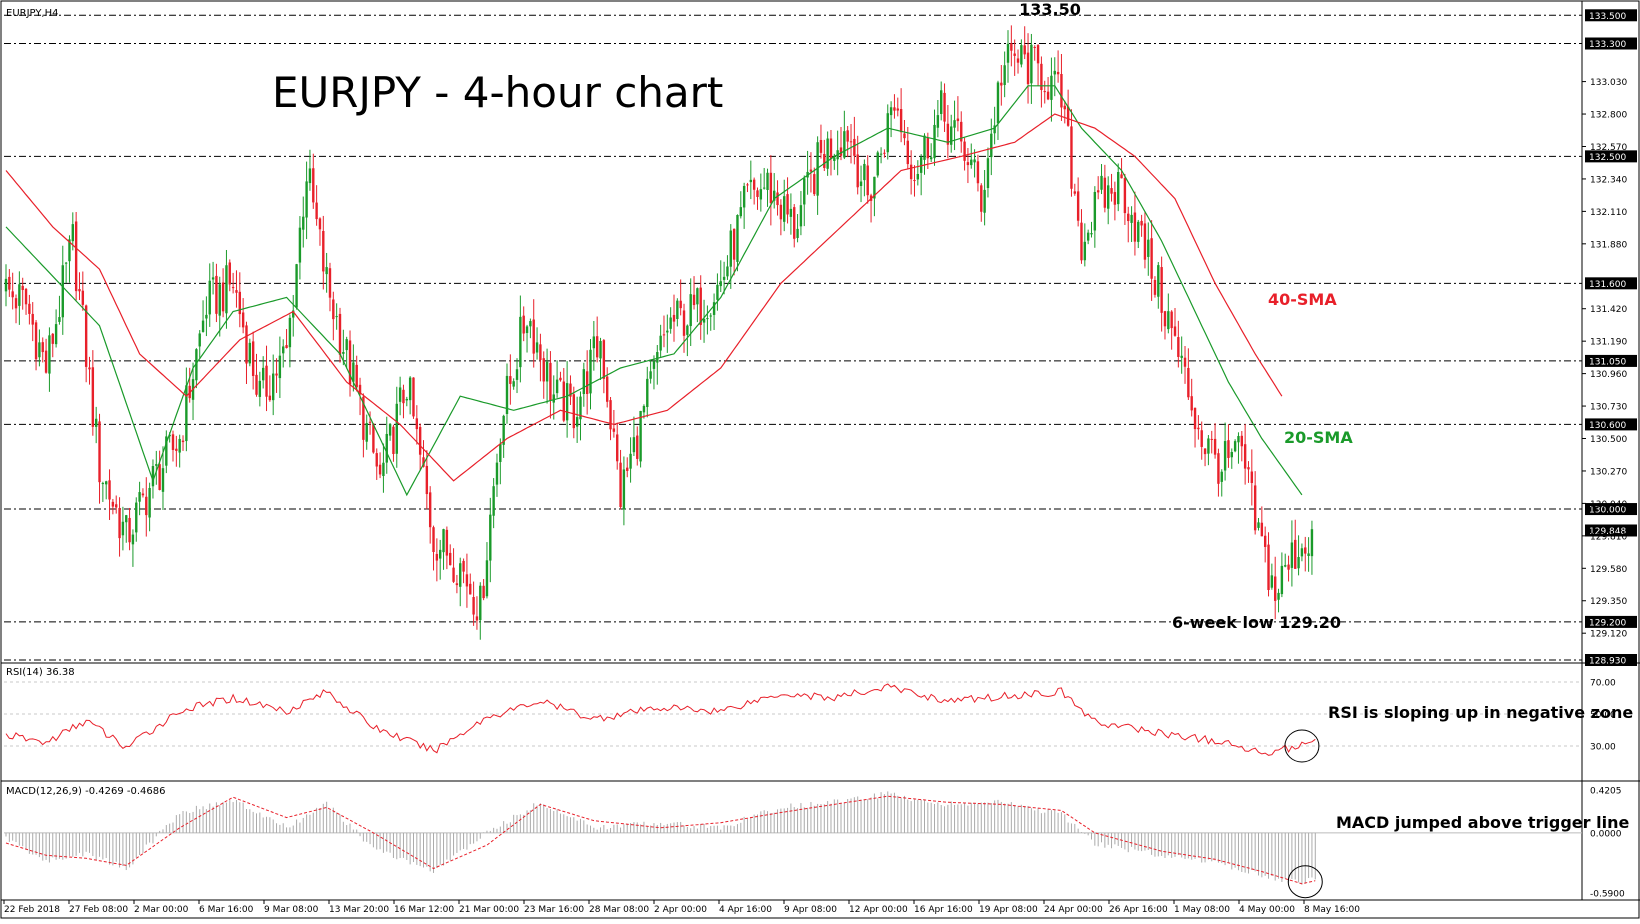 The width and height of the screenshot is (1640, 924). Describe the element at coordinates (1332, 910) in the screenshot. I see `x-tick-label: 8 May 16:00` at that location.